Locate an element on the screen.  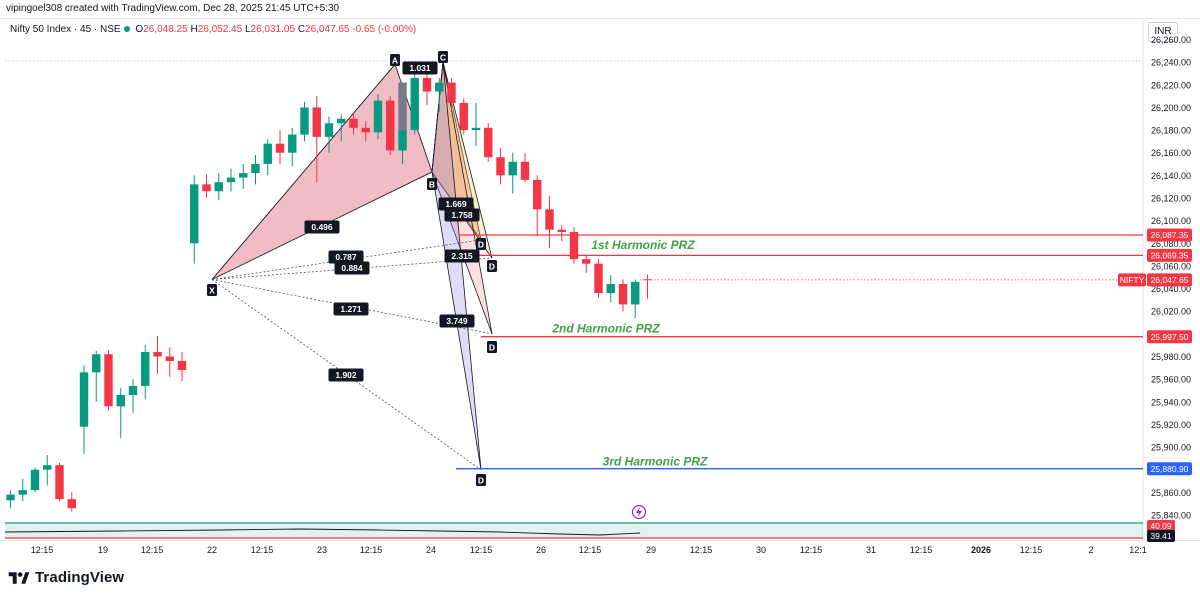
currency-button: INR is located at coordinates (1163, 32).